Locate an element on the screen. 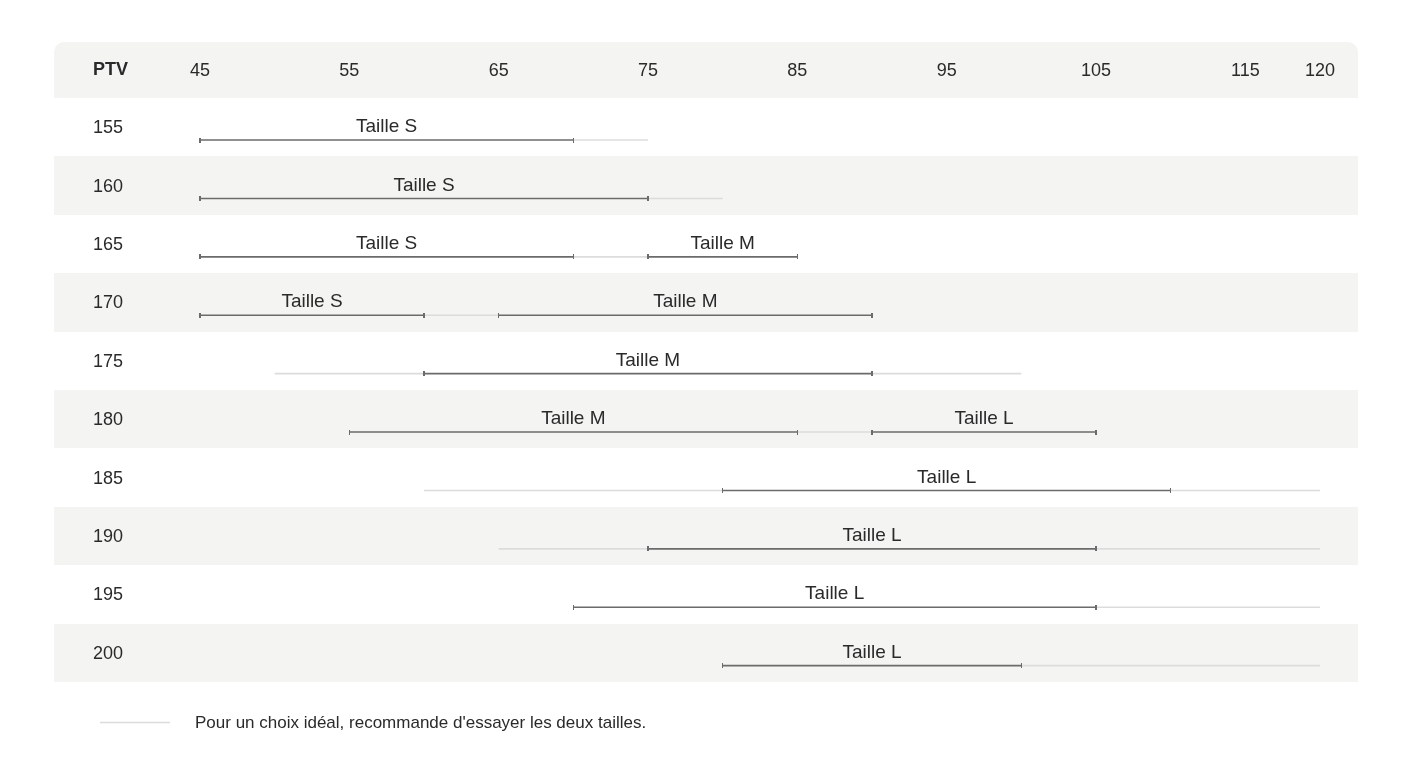 This screenshot has width=1416, height=784. x-tick-label: 120 is located at coordinates (1320, 70).